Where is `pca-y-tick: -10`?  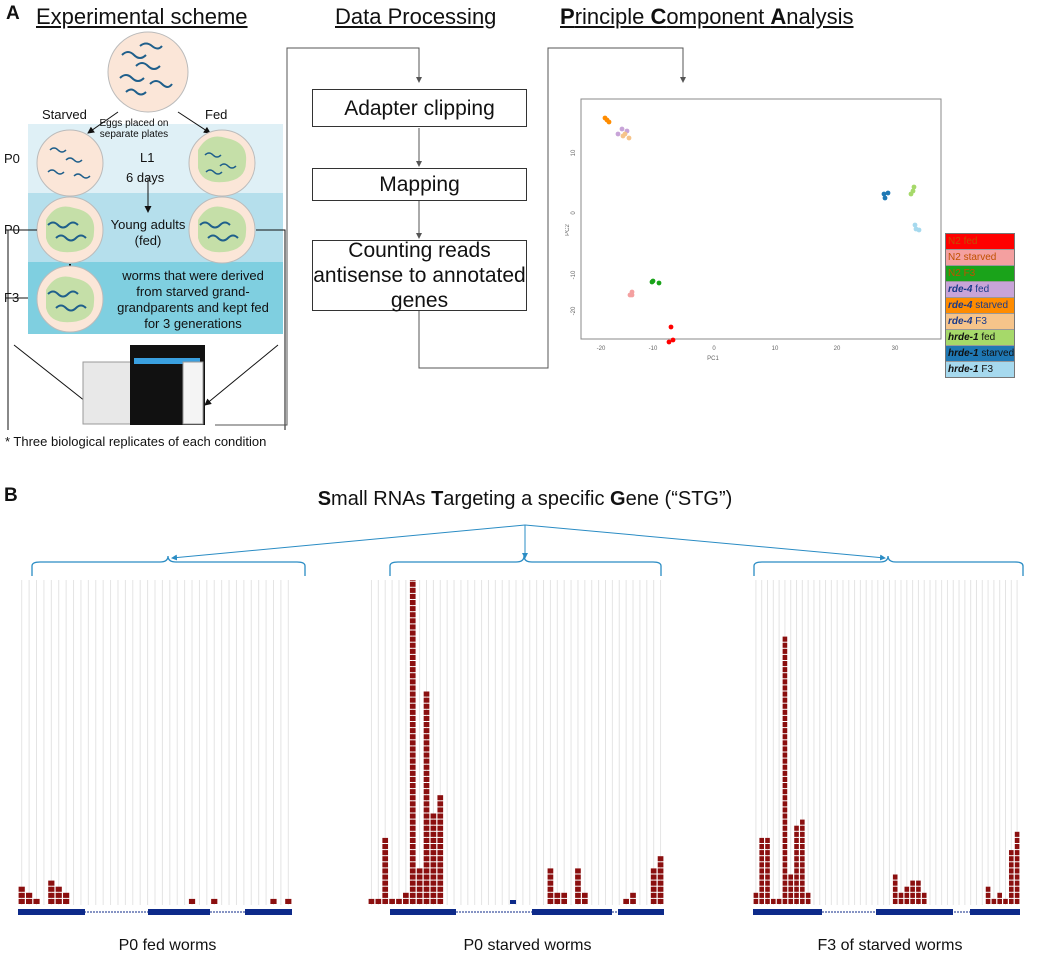
pca-y-tick: -10 is located at coordinates (574, 274).